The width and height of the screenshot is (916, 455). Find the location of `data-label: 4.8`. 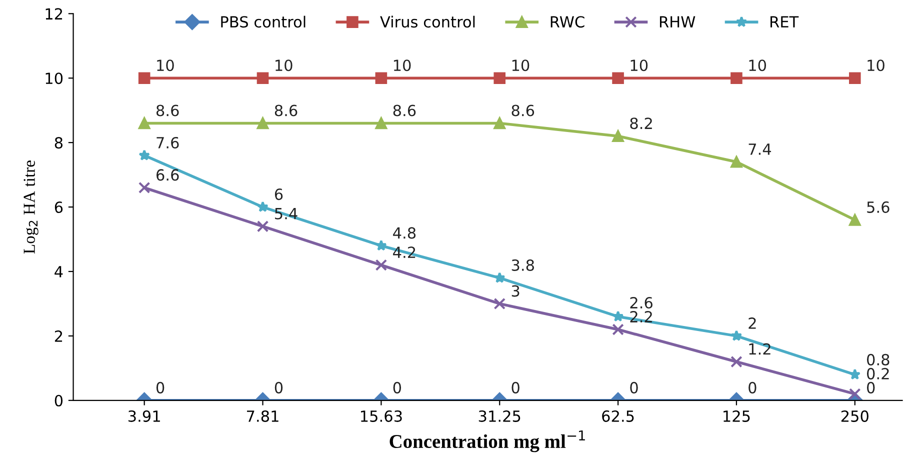

data-label: 4.8 is located at coordinates (404, 233).